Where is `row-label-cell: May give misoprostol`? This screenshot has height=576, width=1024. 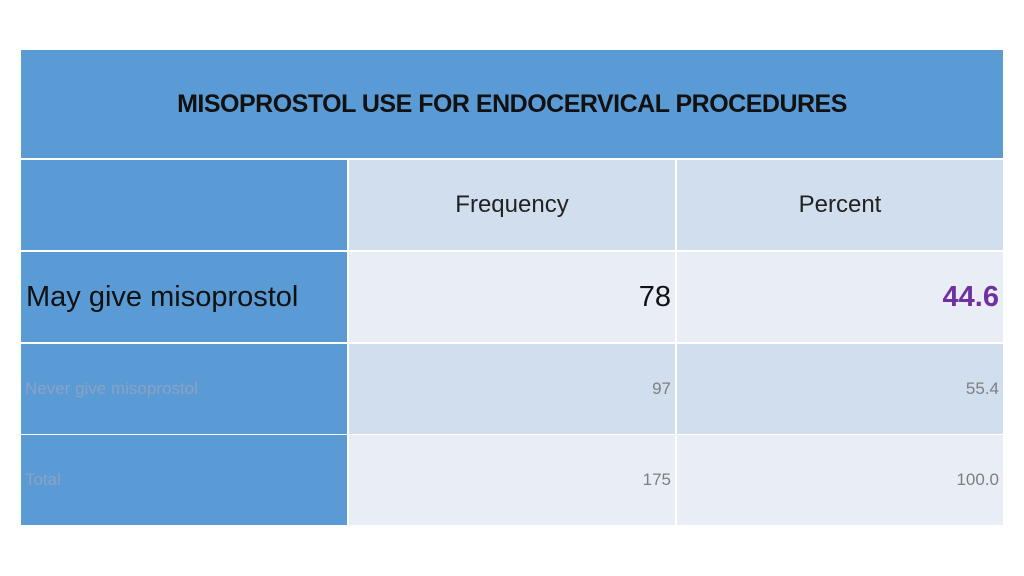
row-label-cell: May give misoprostol is located at coordinates (184, 297).